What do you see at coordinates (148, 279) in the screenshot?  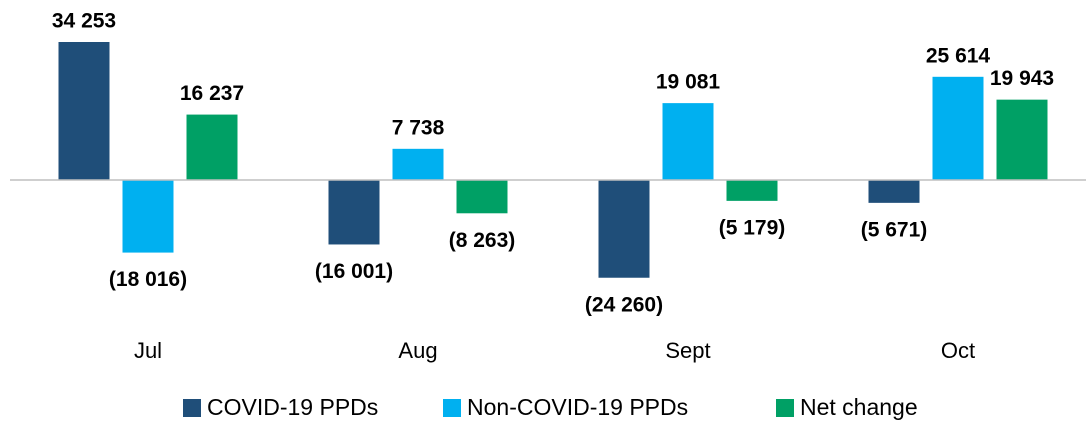 I see `data-label: (18 016)` at bounding box center [148, 279].